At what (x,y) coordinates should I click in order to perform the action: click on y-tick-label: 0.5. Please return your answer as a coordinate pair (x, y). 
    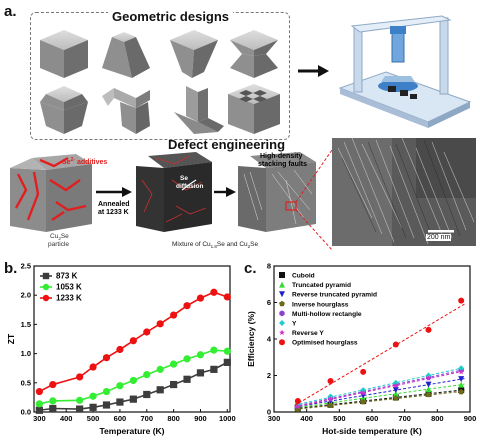
    Looking at the image, I should click on (26, 382).